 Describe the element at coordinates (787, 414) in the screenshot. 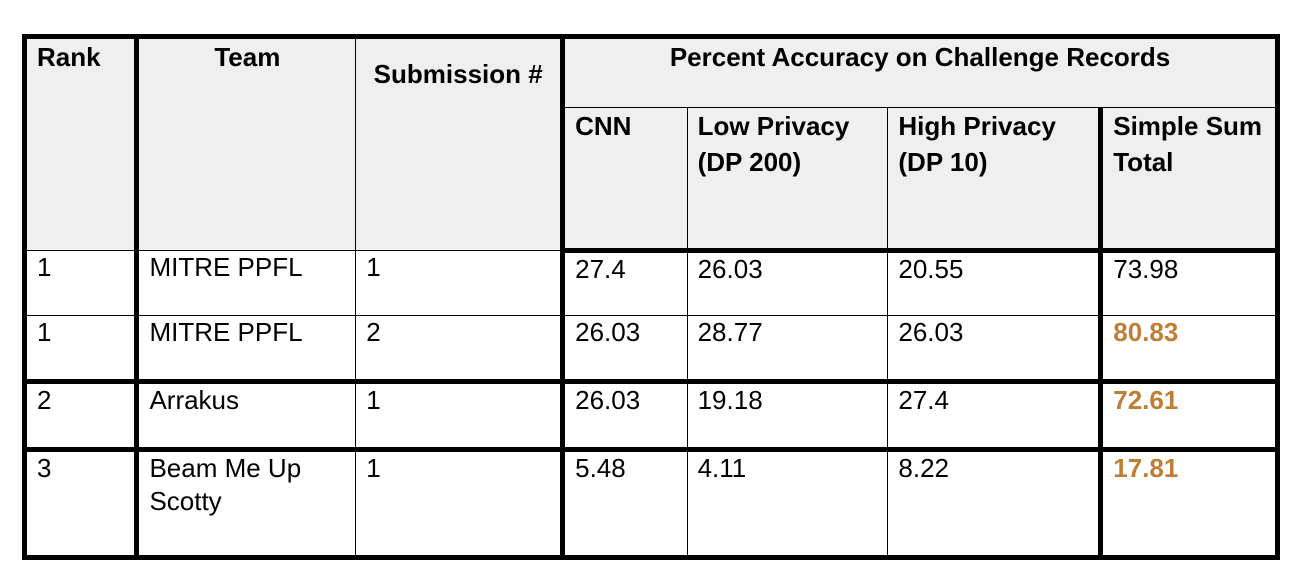

I see `cell-low-privacy: 19.18` at that location.